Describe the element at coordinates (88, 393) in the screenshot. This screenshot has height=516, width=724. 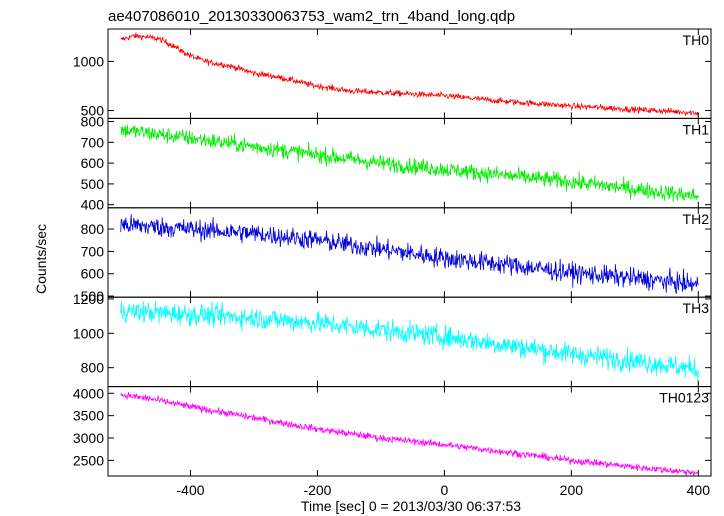
I see `y-tick-label: 4000` at that location.